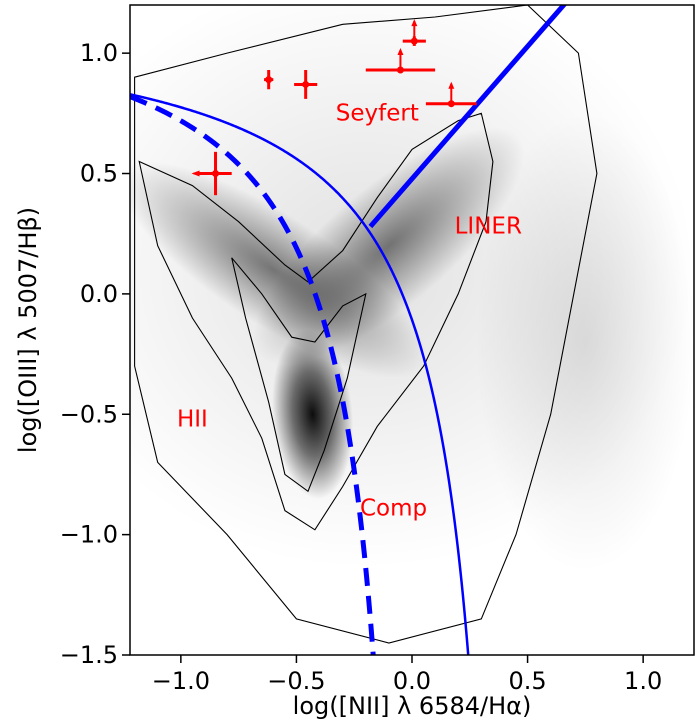 The height and width of the screenshot is (726, 699). Describe the element at coordinates (643, 681) in the screenshot. I see `x-tick-label: 1.0` at that location.